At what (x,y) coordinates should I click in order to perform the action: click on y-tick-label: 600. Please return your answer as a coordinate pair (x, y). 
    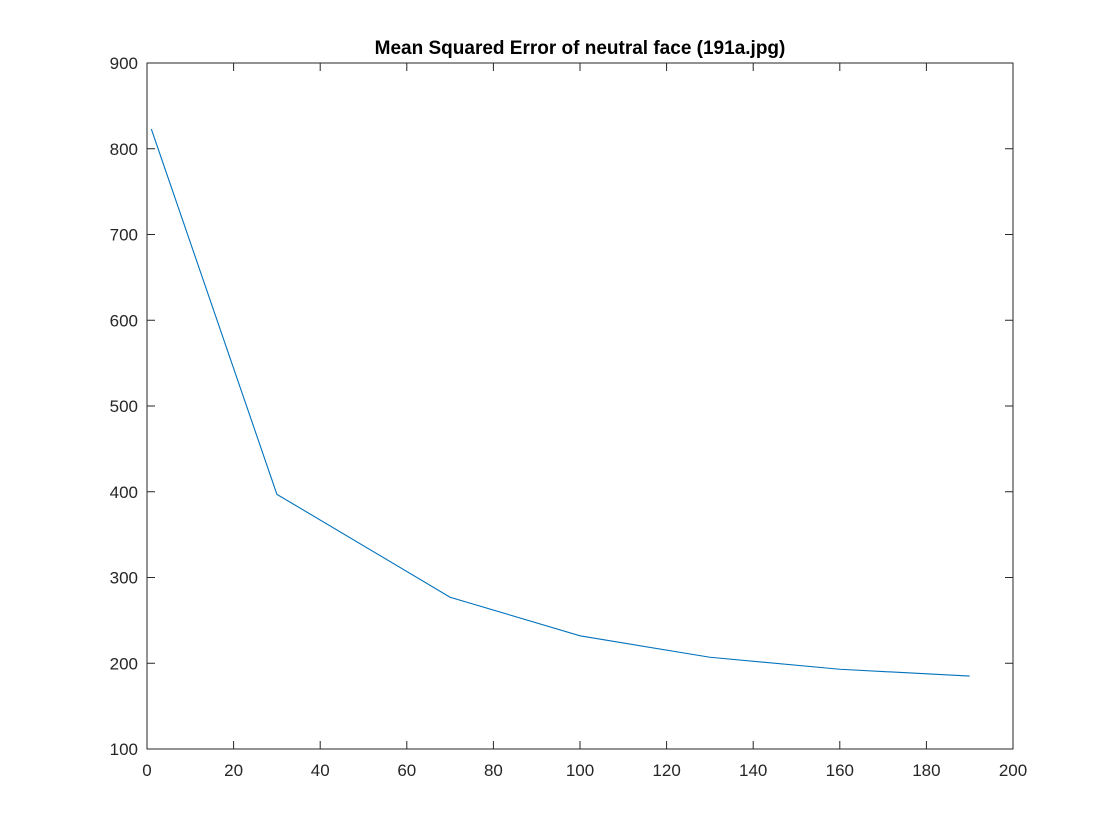
    Looking at the image, I should click on (124, 320).